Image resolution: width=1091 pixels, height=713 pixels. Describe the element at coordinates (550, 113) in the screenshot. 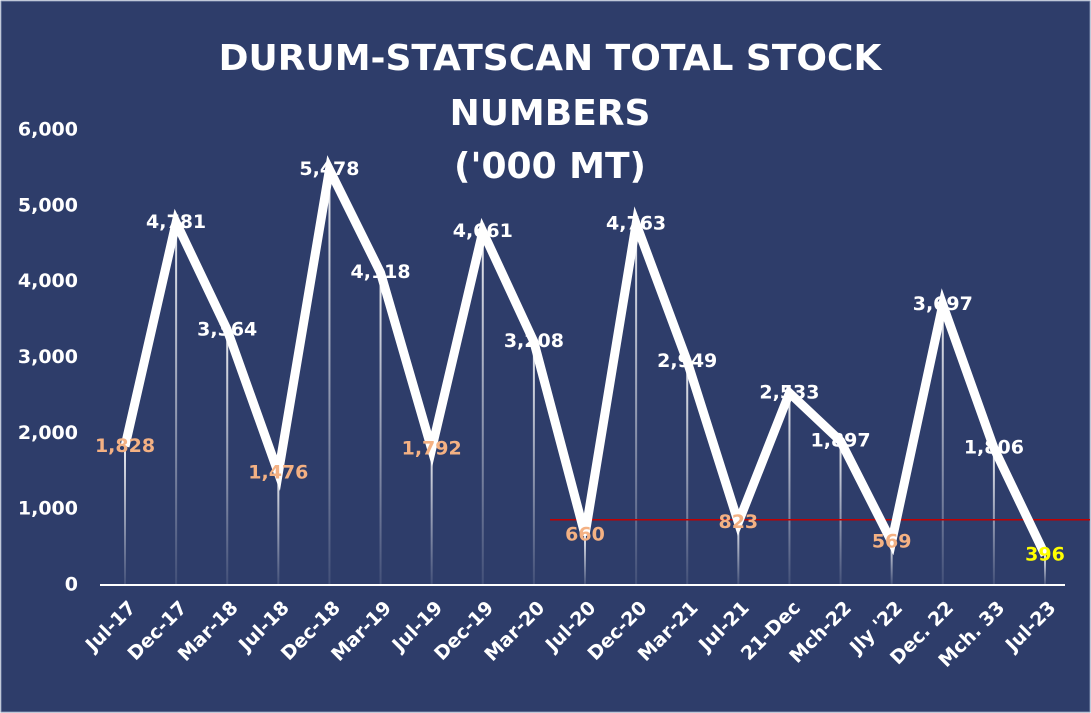

I see `chart-title: NUMBERS` at that location.